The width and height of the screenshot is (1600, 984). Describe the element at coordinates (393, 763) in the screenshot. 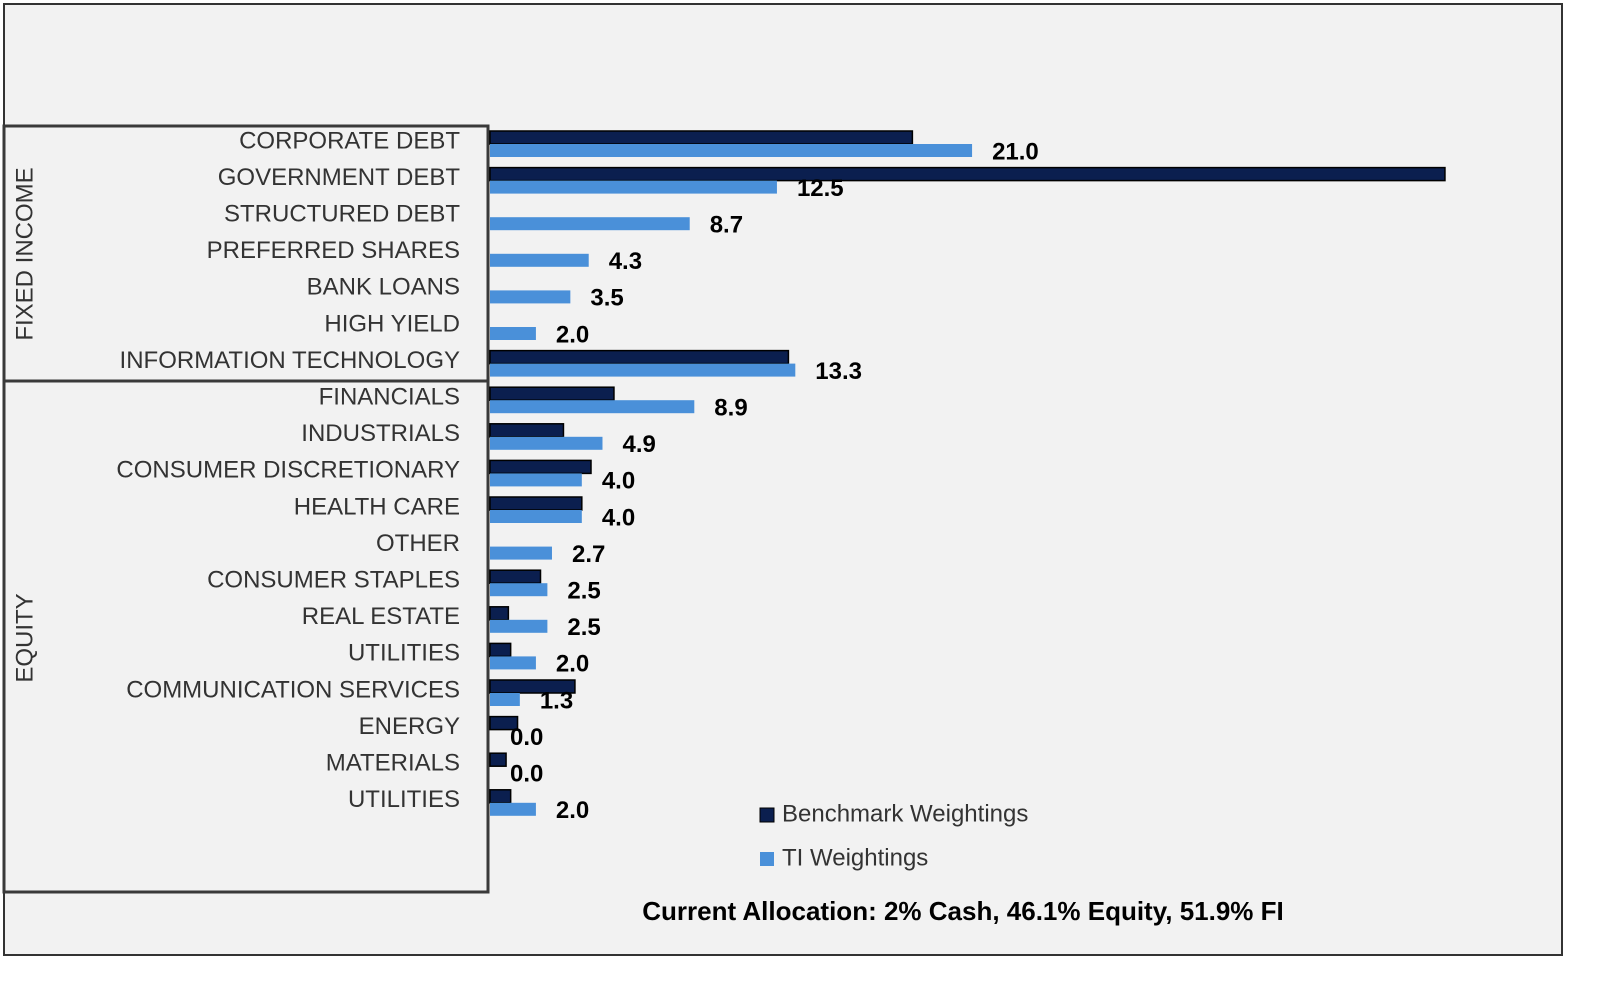

I see `category-label: MATERIALS` at that location.